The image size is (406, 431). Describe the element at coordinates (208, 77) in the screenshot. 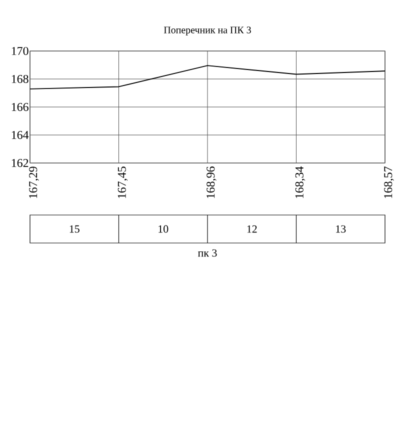

I see `line-series` at that location.